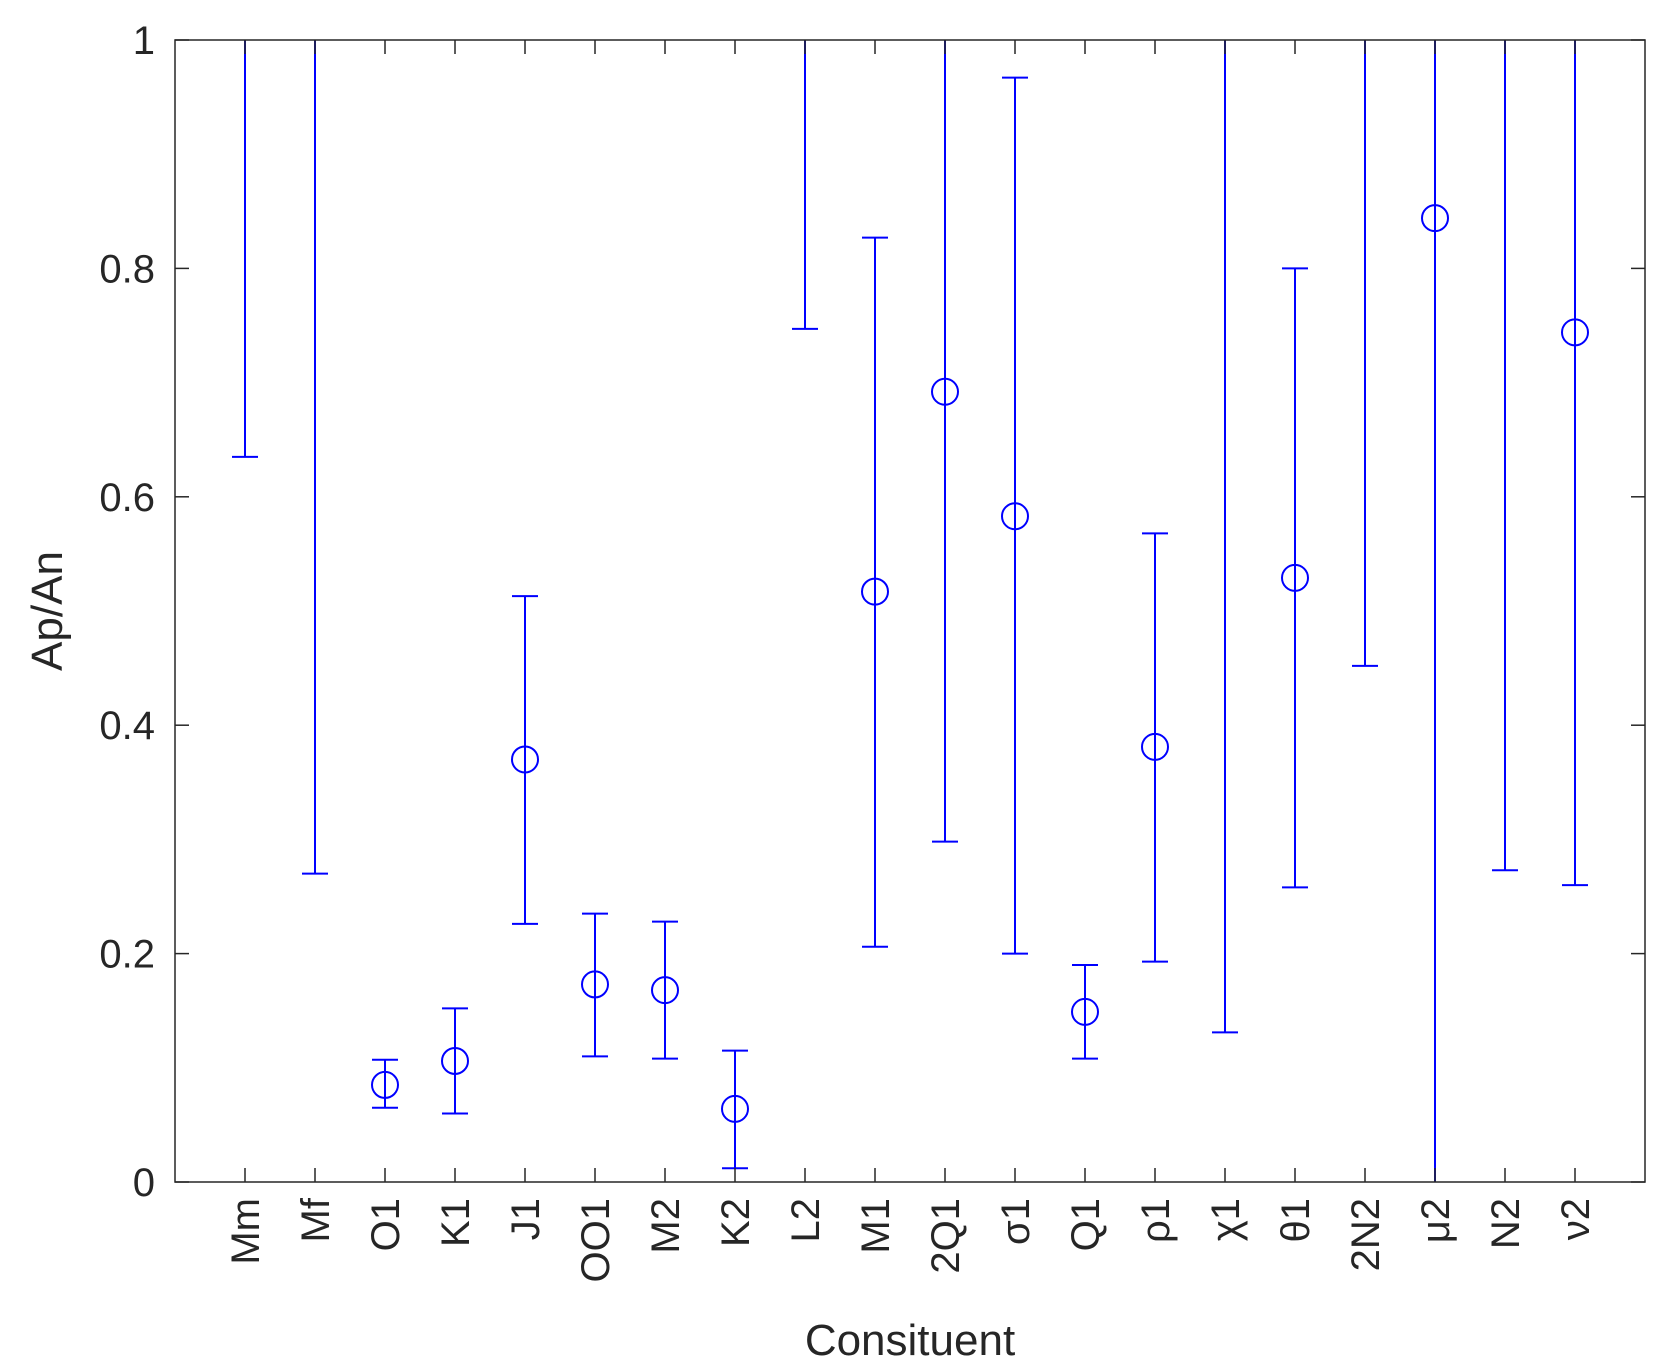 Image resolution: width=1671 pixels, height=1371 pixels. What do you see at coordinates (876, 1226) in the screenshot?
I see `x-tick-label: M1` at bounding box center [876, 1226].